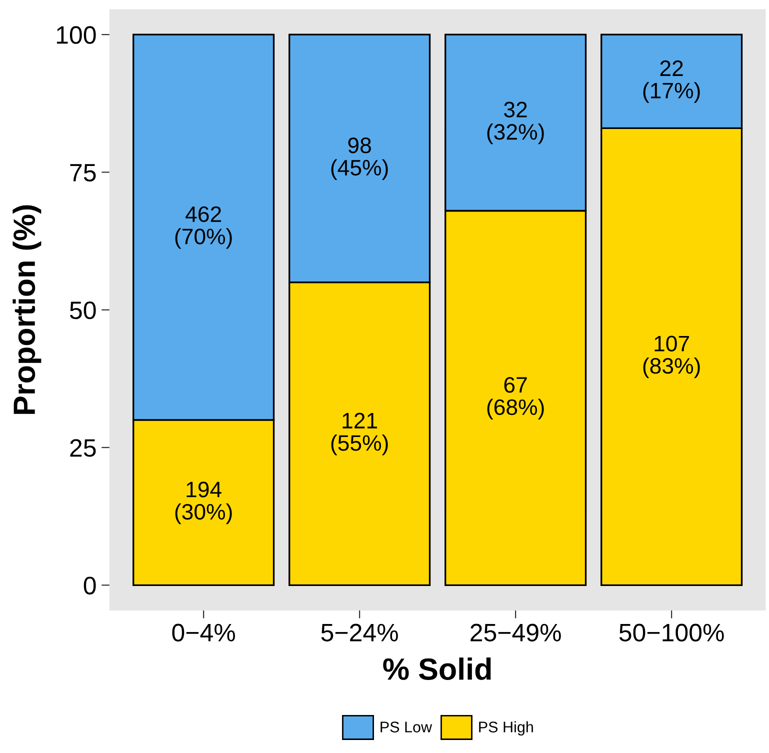 This screenshot has width=769, height=753. Describe the element at coordinates (359, 633) in the screenshot. I see `x-tick-label: 5−24%` at that location.